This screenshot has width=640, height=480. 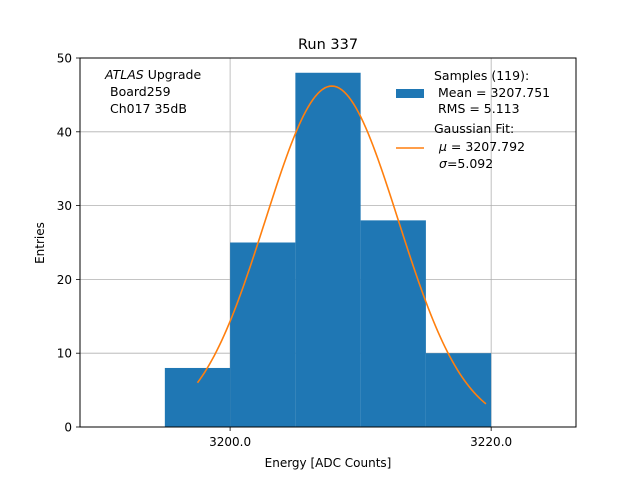 What do you see at coordinates (328, 45) in the screenshot?
I see `chart-title: Run 337` at bounding box center [328, 45].